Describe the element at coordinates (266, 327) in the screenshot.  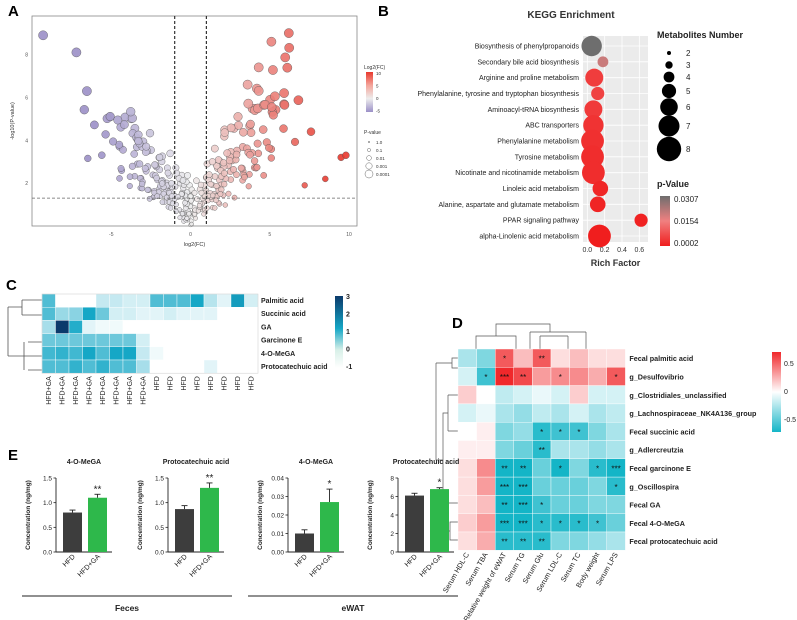
I see `heatmap-row-label: GA` at that location.